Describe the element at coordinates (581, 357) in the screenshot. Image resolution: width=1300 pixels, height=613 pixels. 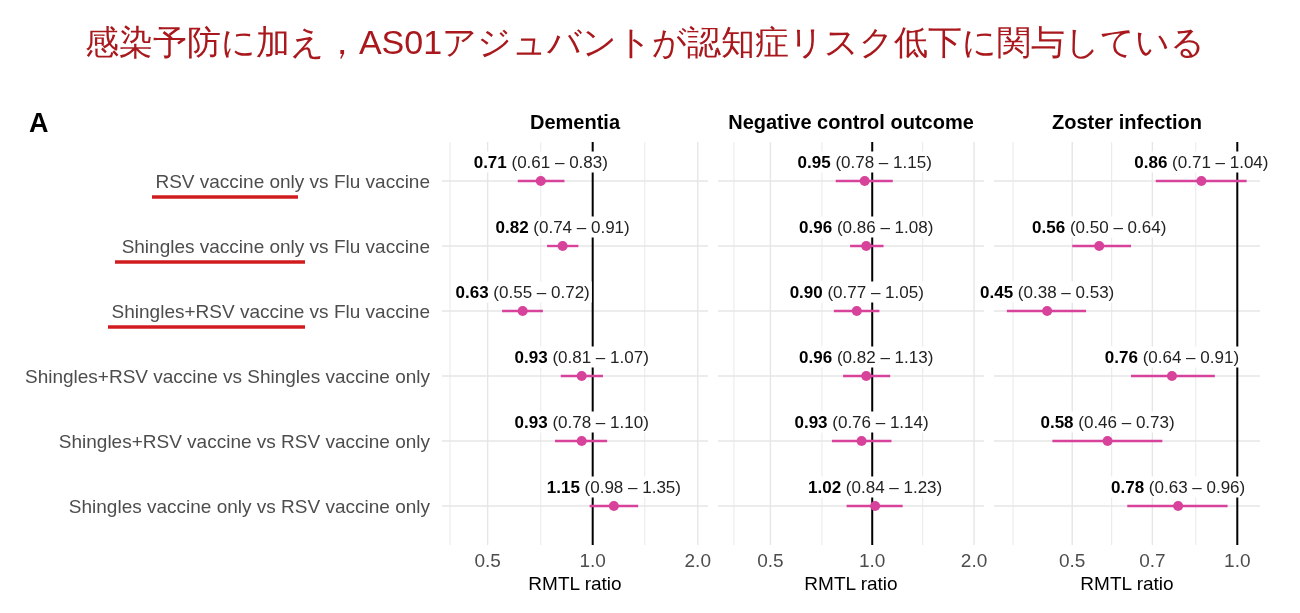
I see `data-label: 0.93 (0.81 – 1.07)` at that location.